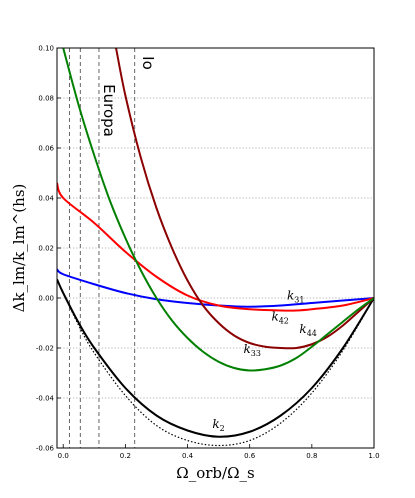 The height and width of the screenshot is (498, 415). I want to click on annotation-europa: Europa, so click(109, 110).